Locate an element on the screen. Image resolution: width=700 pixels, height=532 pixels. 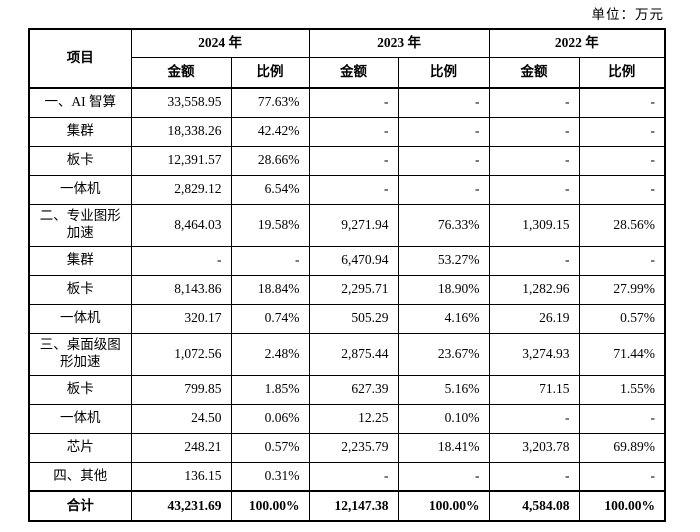
table-row-cluster: 集群 - - 6,470.94 53.27% - - is located at coordinates (347, 260).